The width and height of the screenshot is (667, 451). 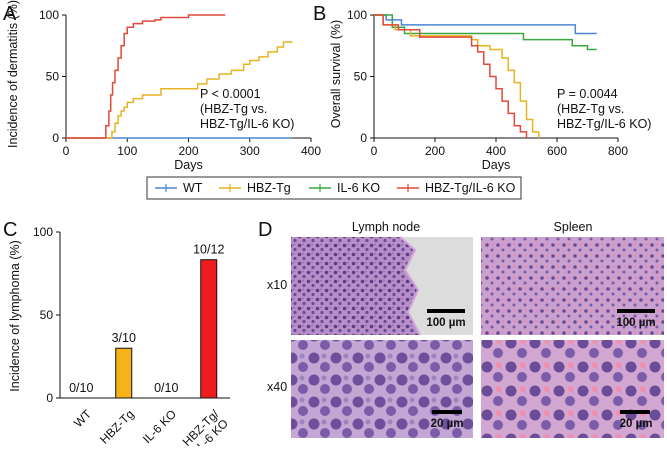 I want to click on series-line-hbz-tg, so click(x=179, y=90).